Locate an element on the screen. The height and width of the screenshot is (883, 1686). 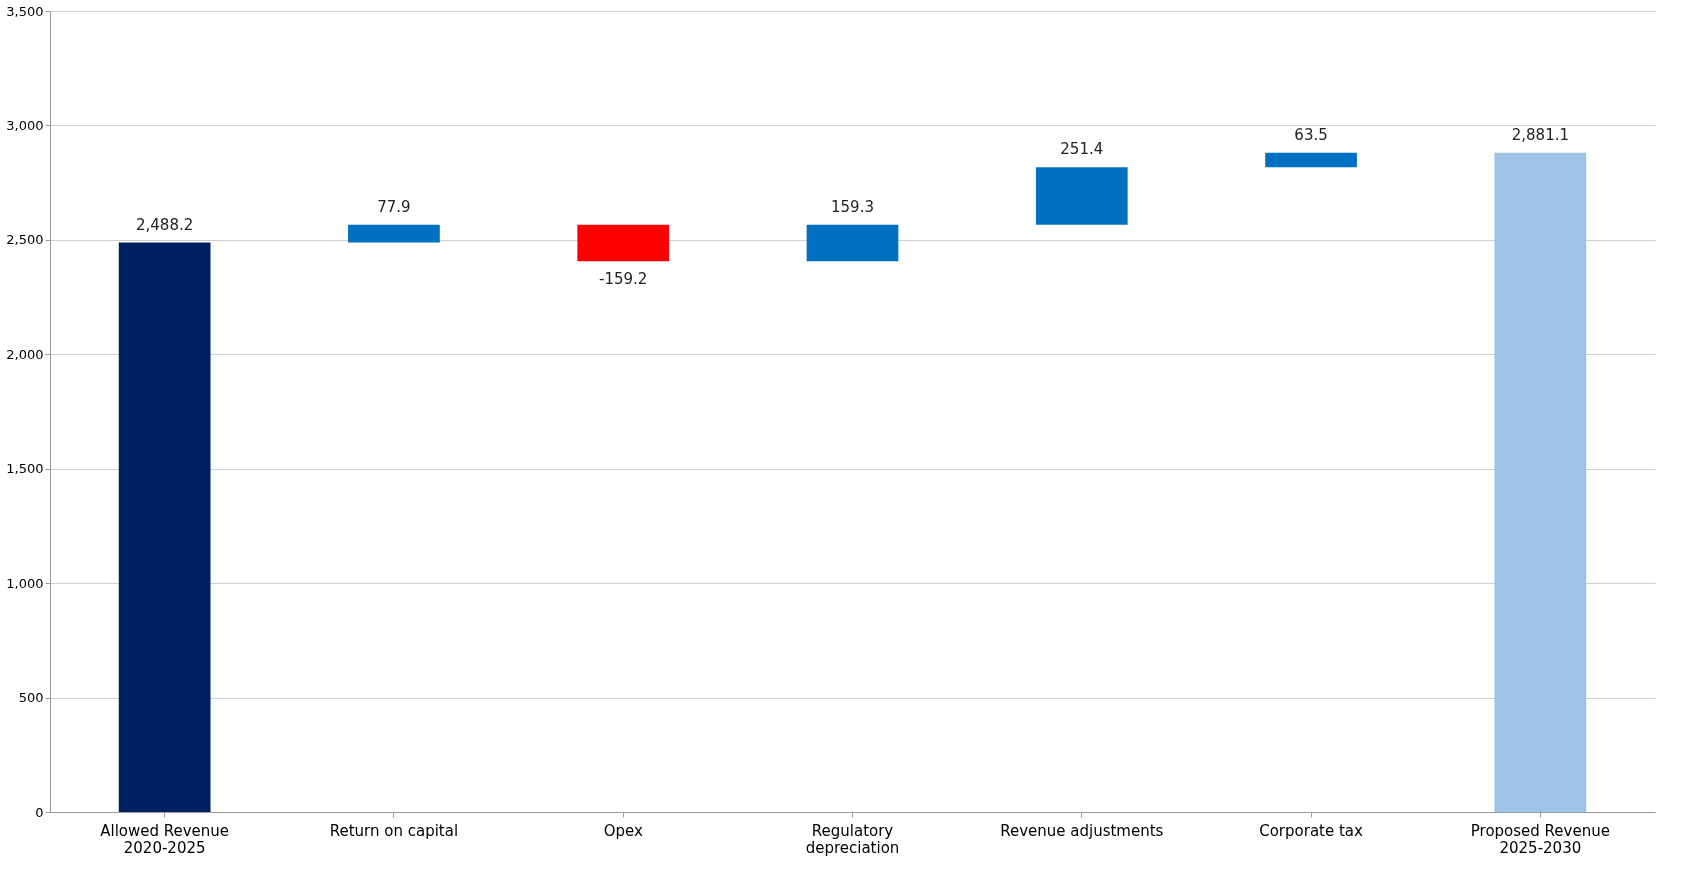
x-tick-label: Corporate tax is located at coordinates (1311, 830).